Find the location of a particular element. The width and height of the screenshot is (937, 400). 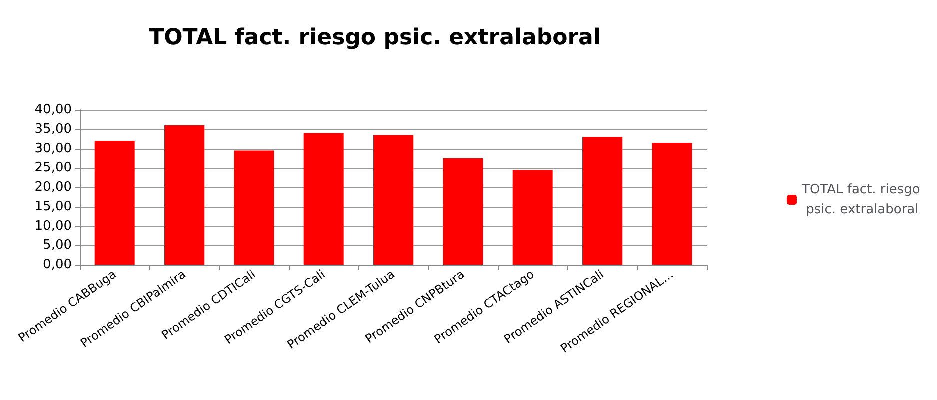

y-tick-label: 35,00 is located at coordinates (53, 129).